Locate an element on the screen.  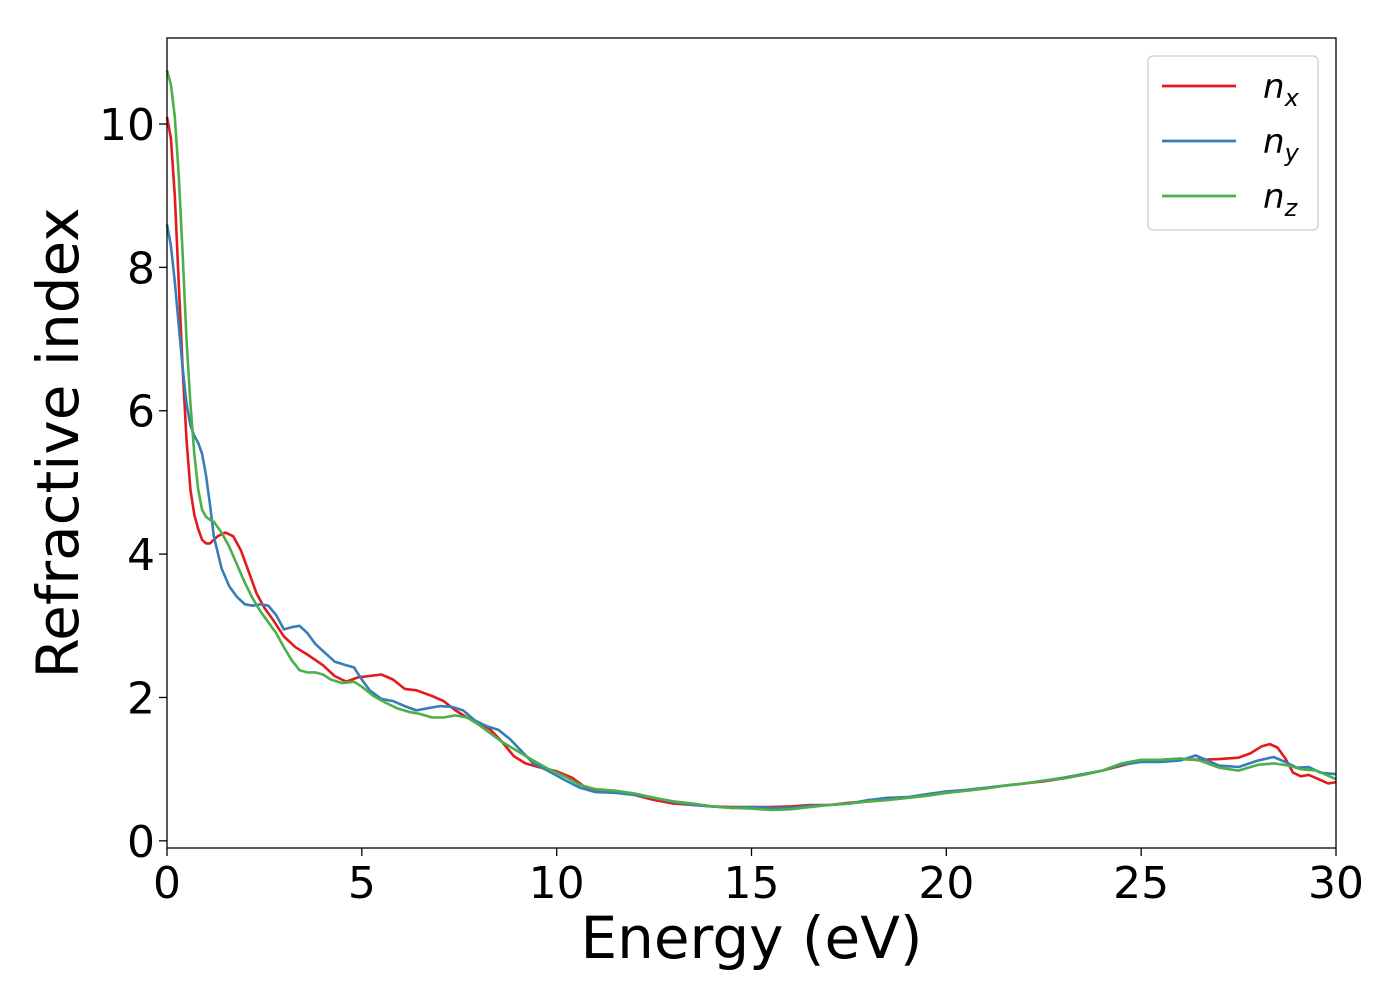
y-axis-title: Refractive index is located at coordinates (58, 442).